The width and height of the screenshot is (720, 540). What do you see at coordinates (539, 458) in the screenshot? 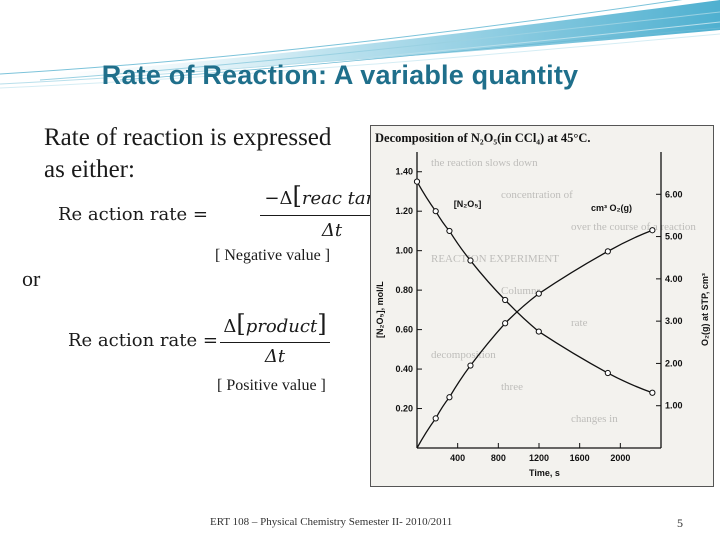
I see `x-tick-label: 1200` at bounding box center [539, 458].